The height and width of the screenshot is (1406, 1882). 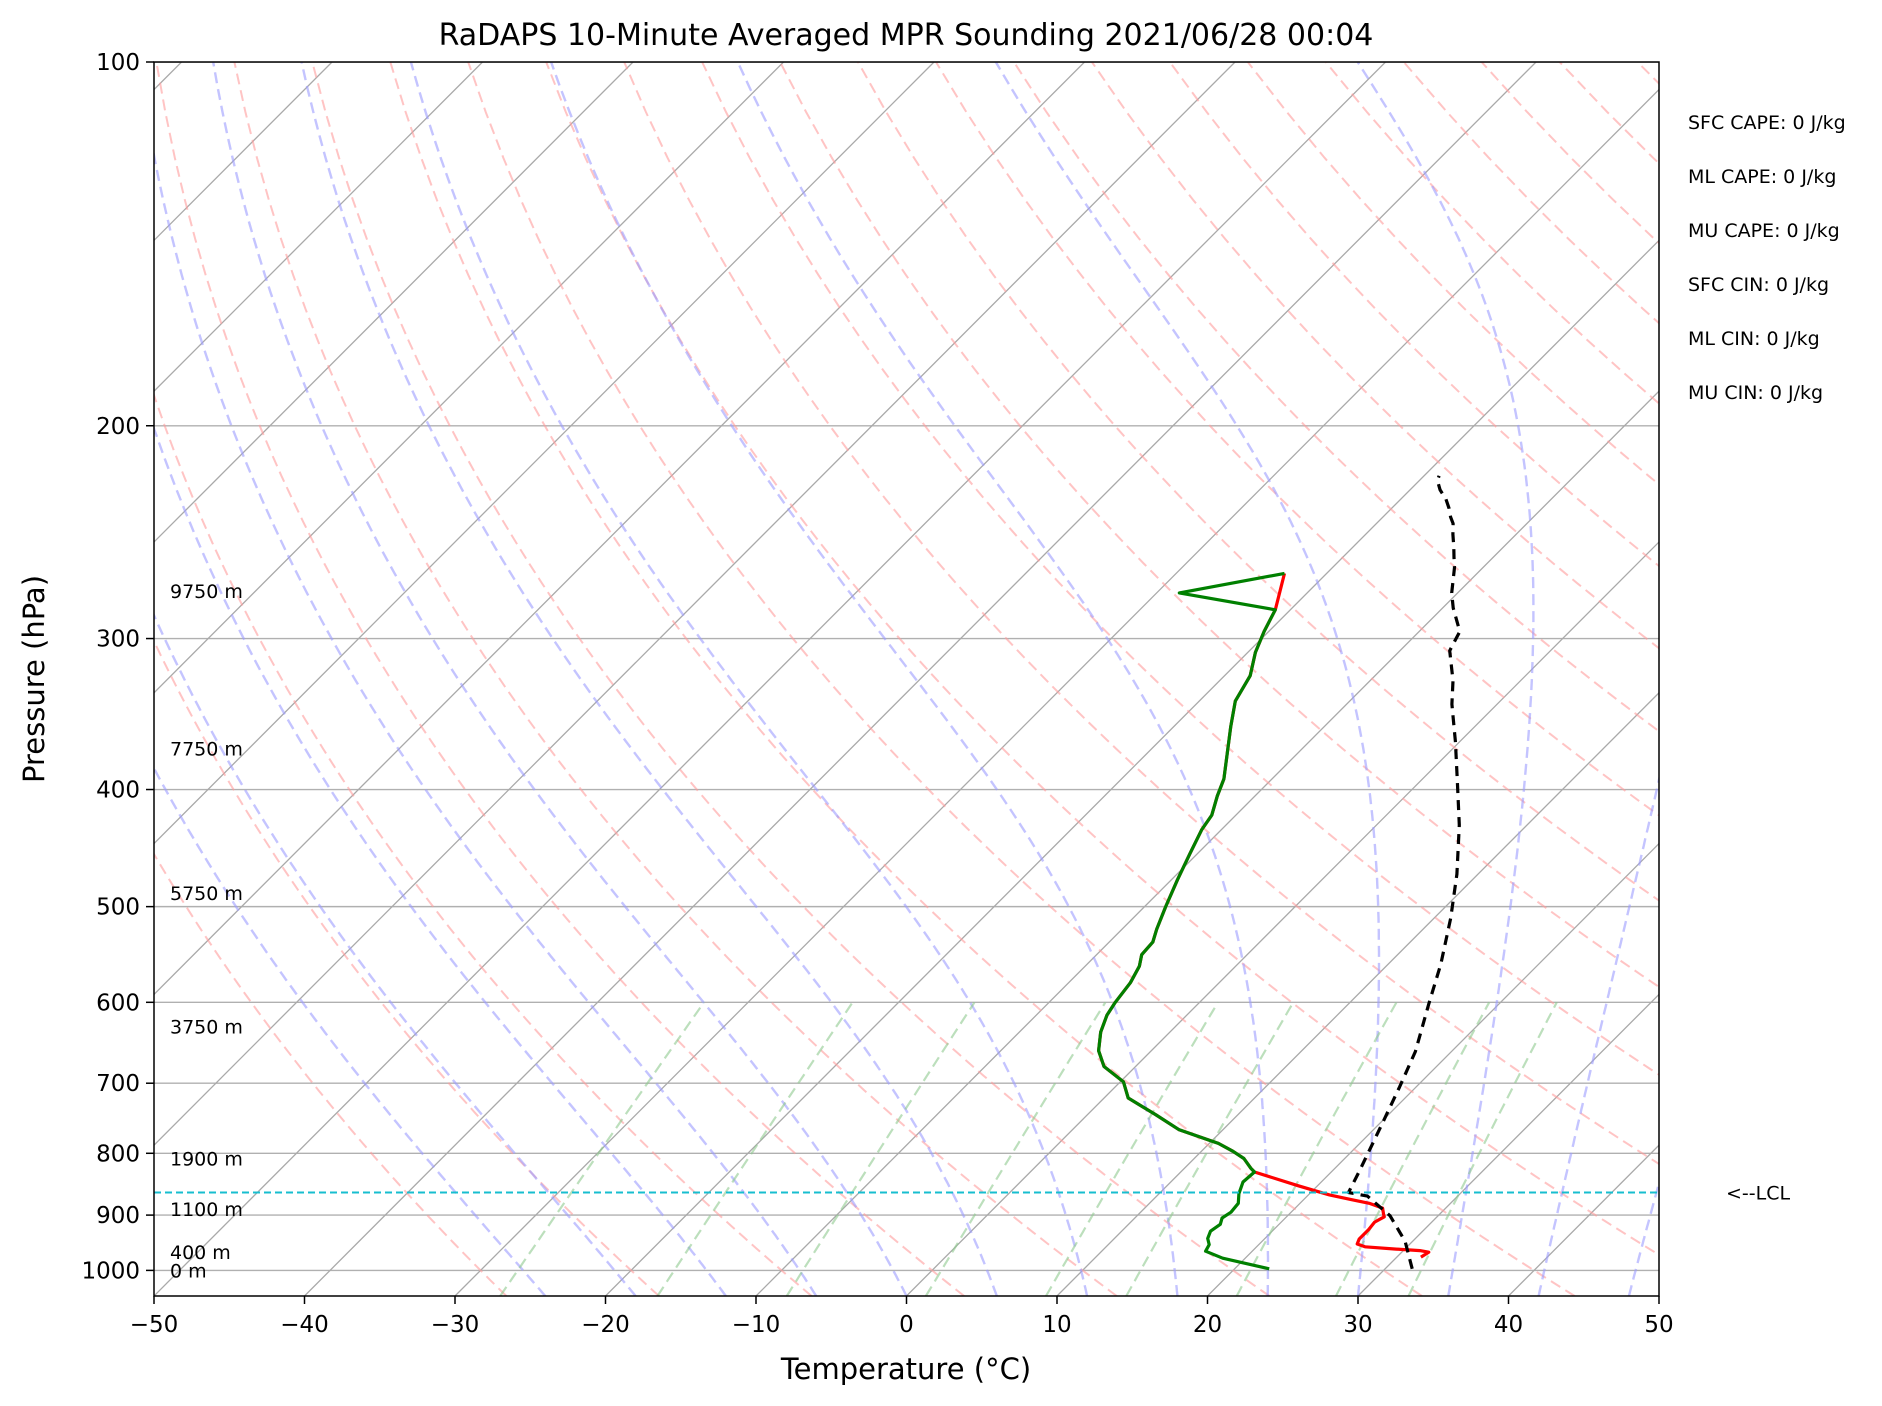 What do you see at coordinates (905, 1369) in the screenshot?
I see `x-axis-label: Temperature (°C)` at bounding box center [905, 1369].